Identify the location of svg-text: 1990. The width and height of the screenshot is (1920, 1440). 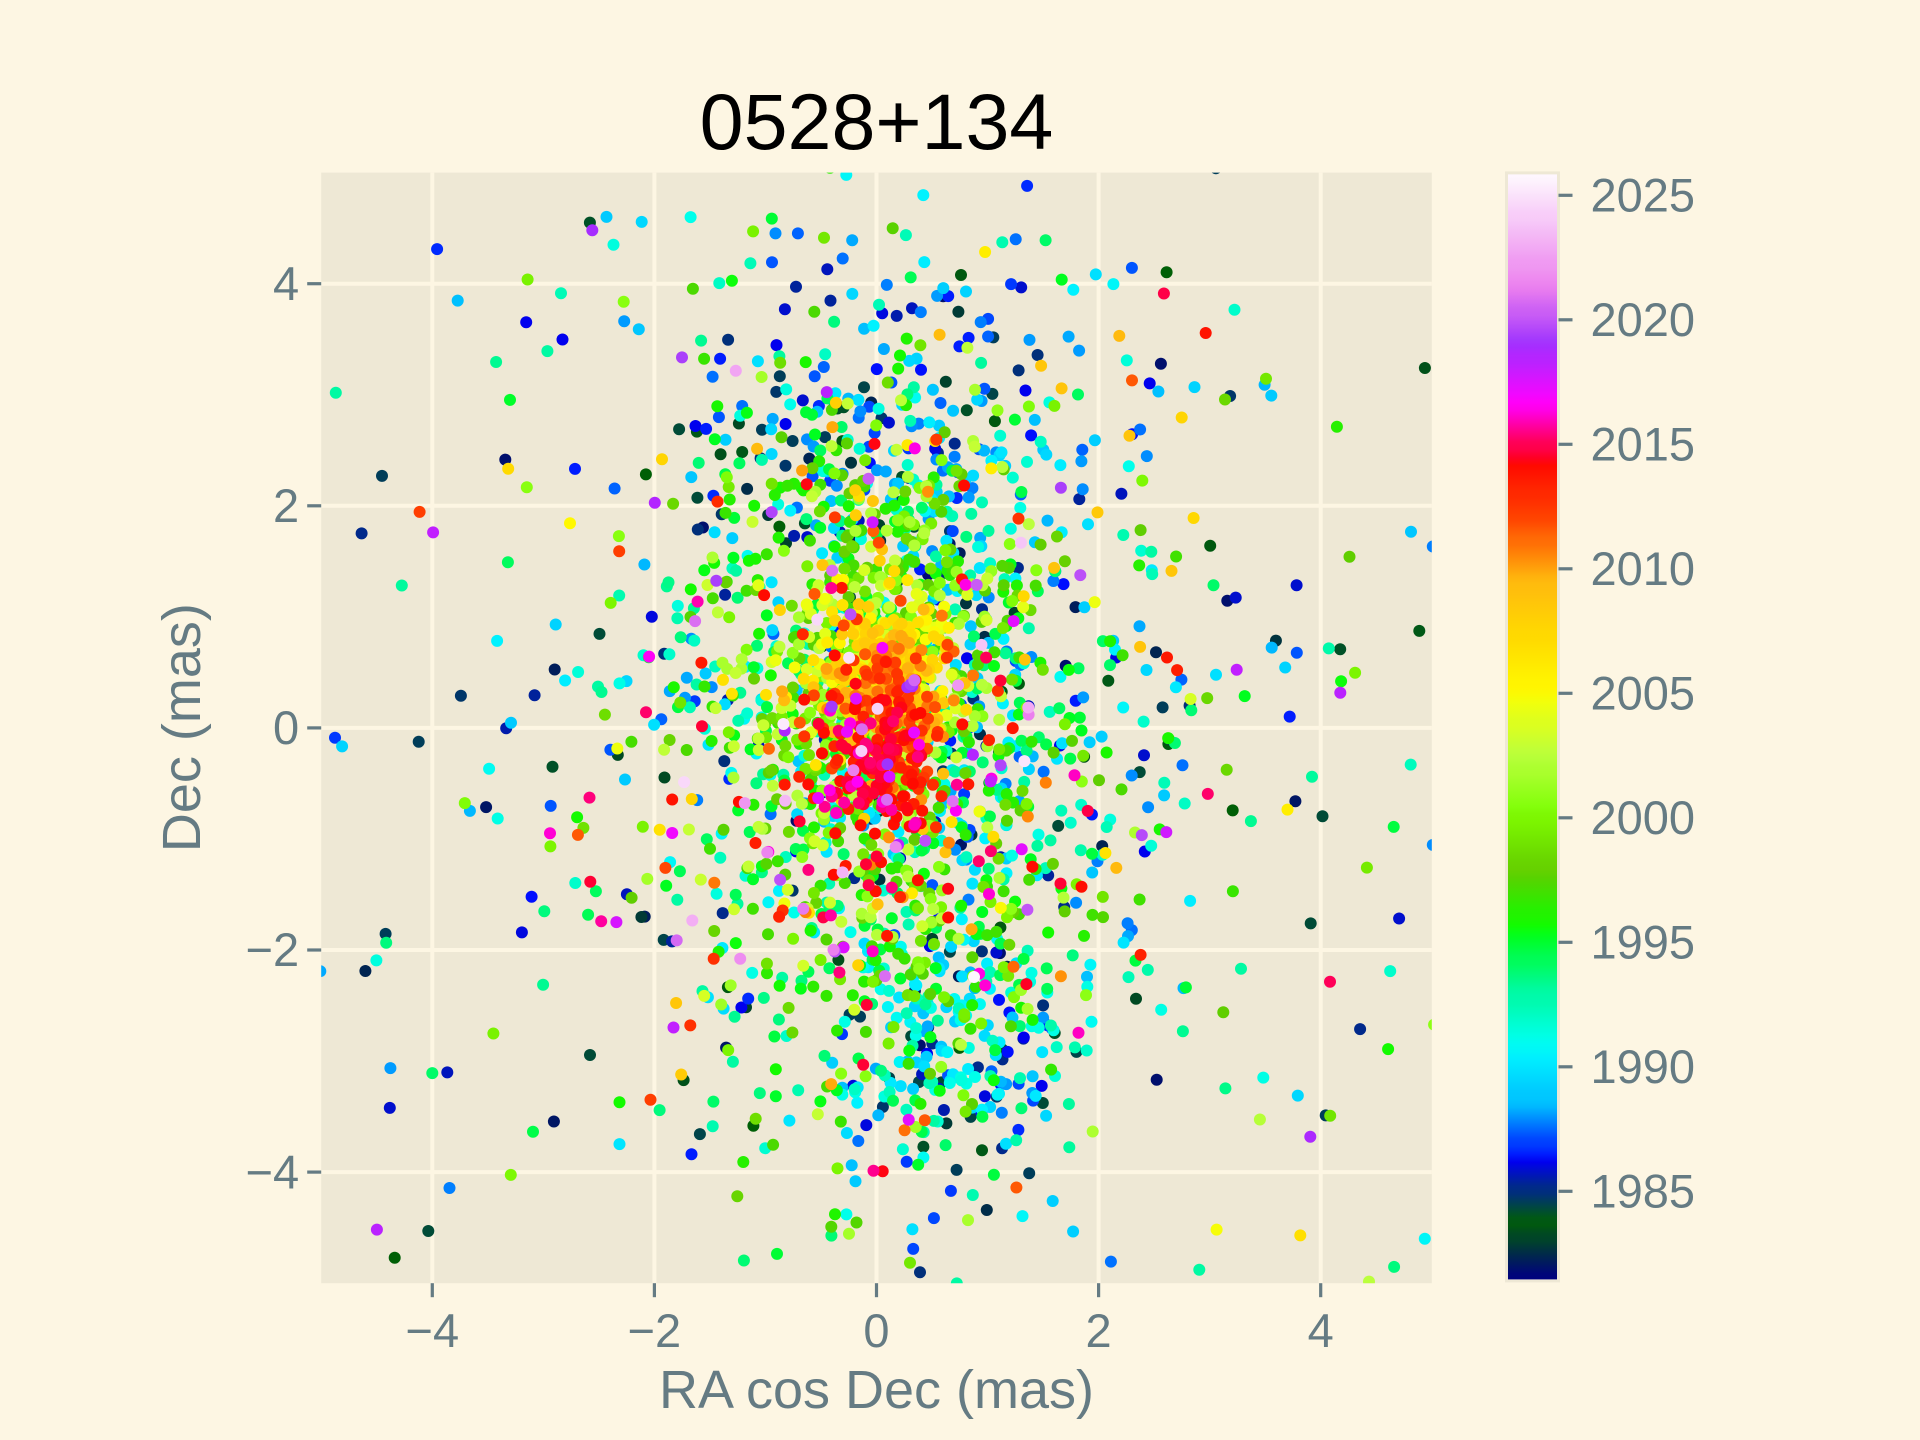
(1643, 1066).